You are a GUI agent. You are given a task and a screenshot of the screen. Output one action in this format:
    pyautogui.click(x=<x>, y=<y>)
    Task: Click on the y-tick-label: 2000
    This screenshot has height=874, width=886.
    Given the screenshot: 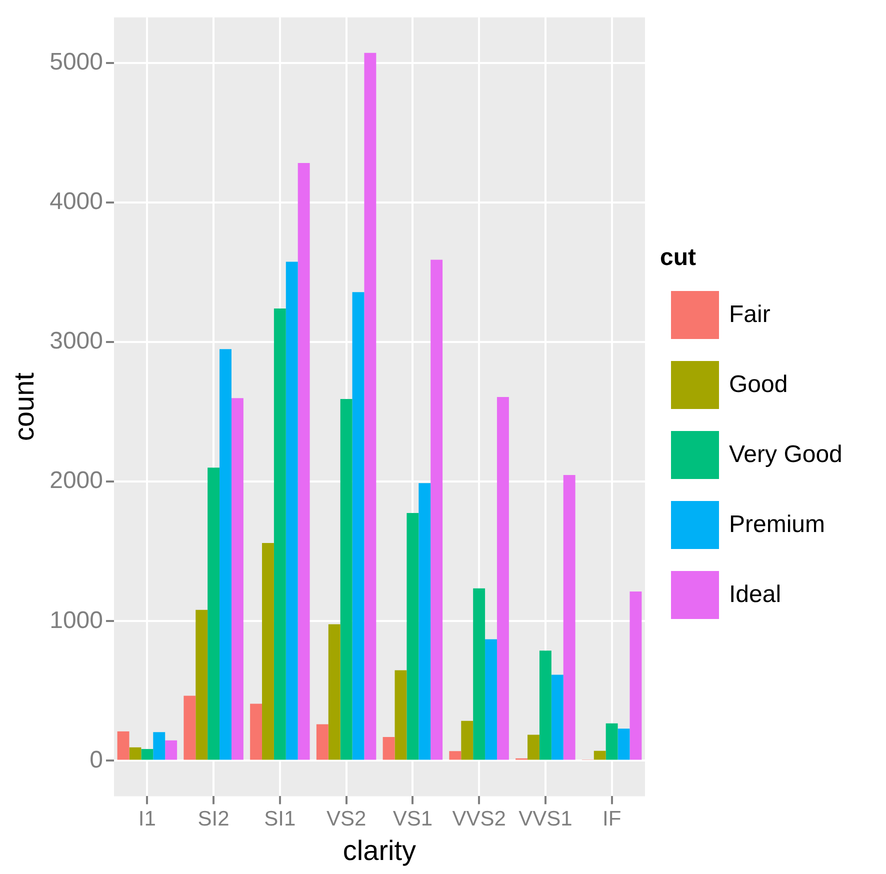 What is the action you would take?
    pyautogui.click(x=76, y=480)
    